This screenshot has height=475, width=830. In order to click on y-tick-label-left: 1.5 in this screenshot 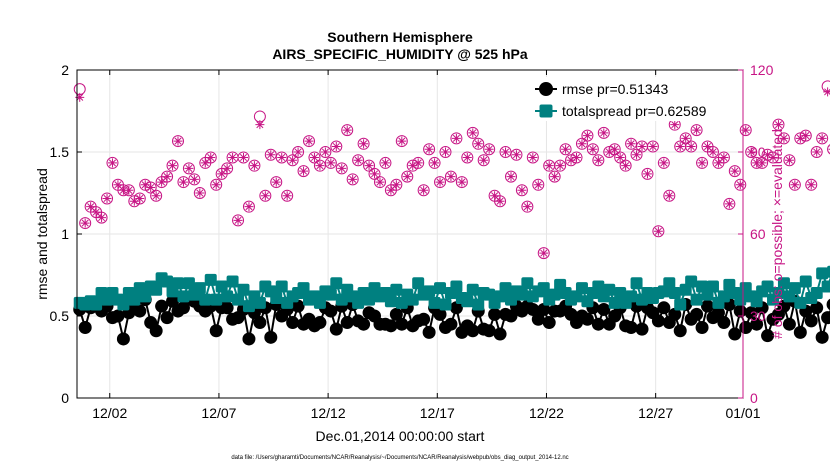, I will do `click(60, 152)`.